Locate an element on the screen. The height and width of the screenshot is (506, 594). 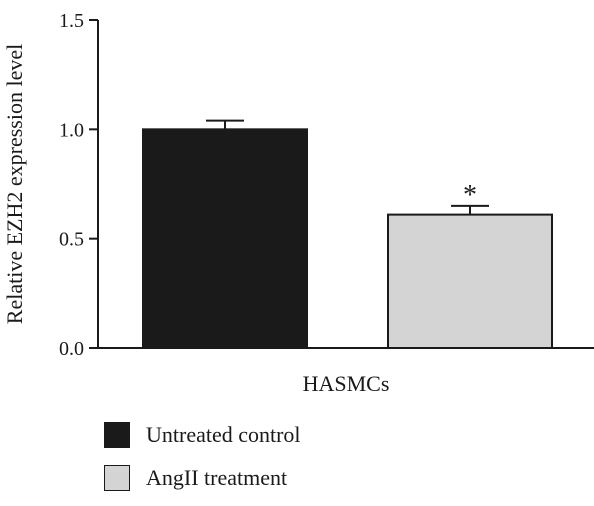
legend-item-untreated-control: Untreated control is located at coordinates (202, 435).